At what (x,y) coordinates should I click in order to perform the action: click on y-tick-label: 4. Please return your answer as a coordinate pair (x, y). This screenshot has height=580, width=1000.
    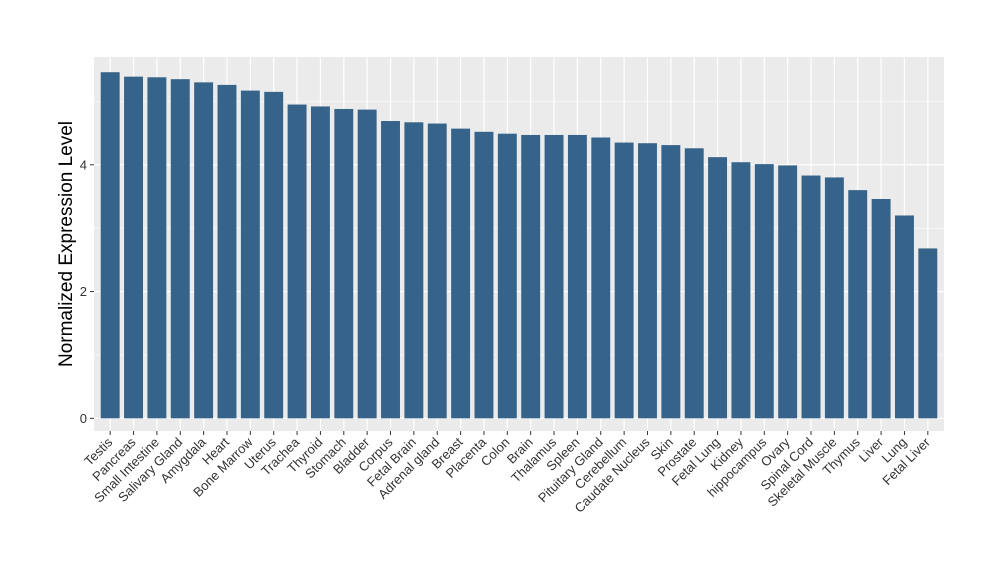
    Looking at the image, I should click on (83, 164).